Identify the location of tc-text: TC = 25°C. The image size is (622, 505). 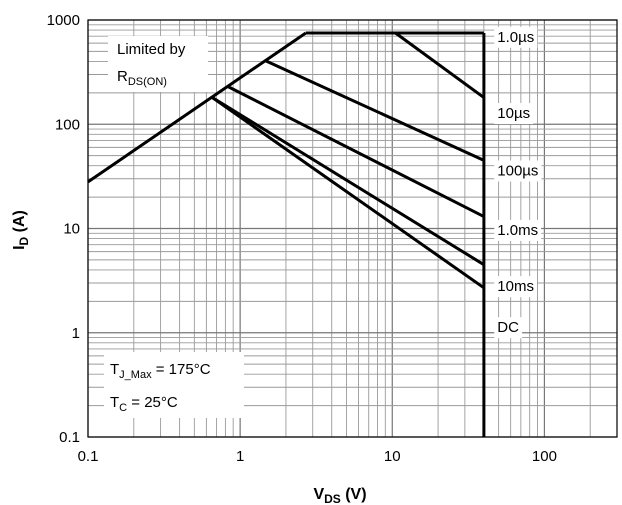
(144, 404).